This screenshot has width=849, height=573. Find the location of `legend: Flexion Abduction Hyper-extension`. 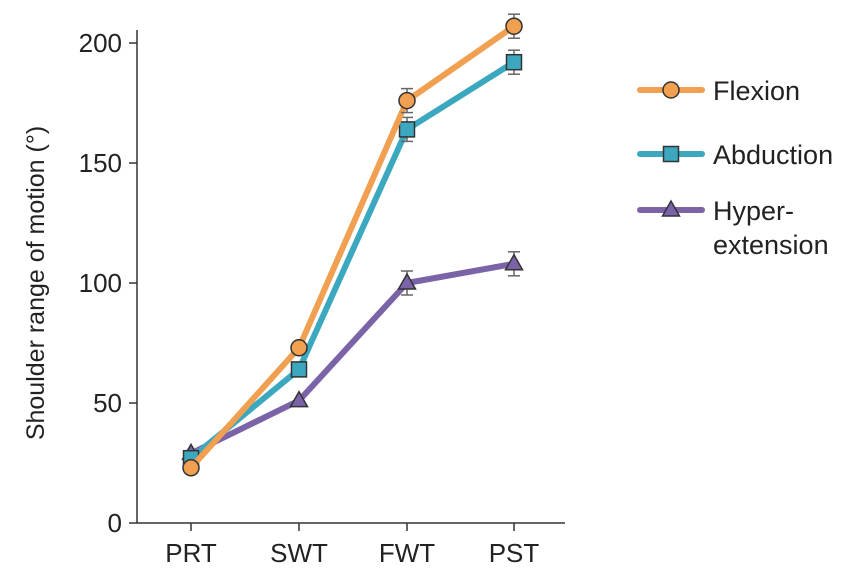

legend: Flexion Abduction Hyper-extension is located at coordinates (735, 168).